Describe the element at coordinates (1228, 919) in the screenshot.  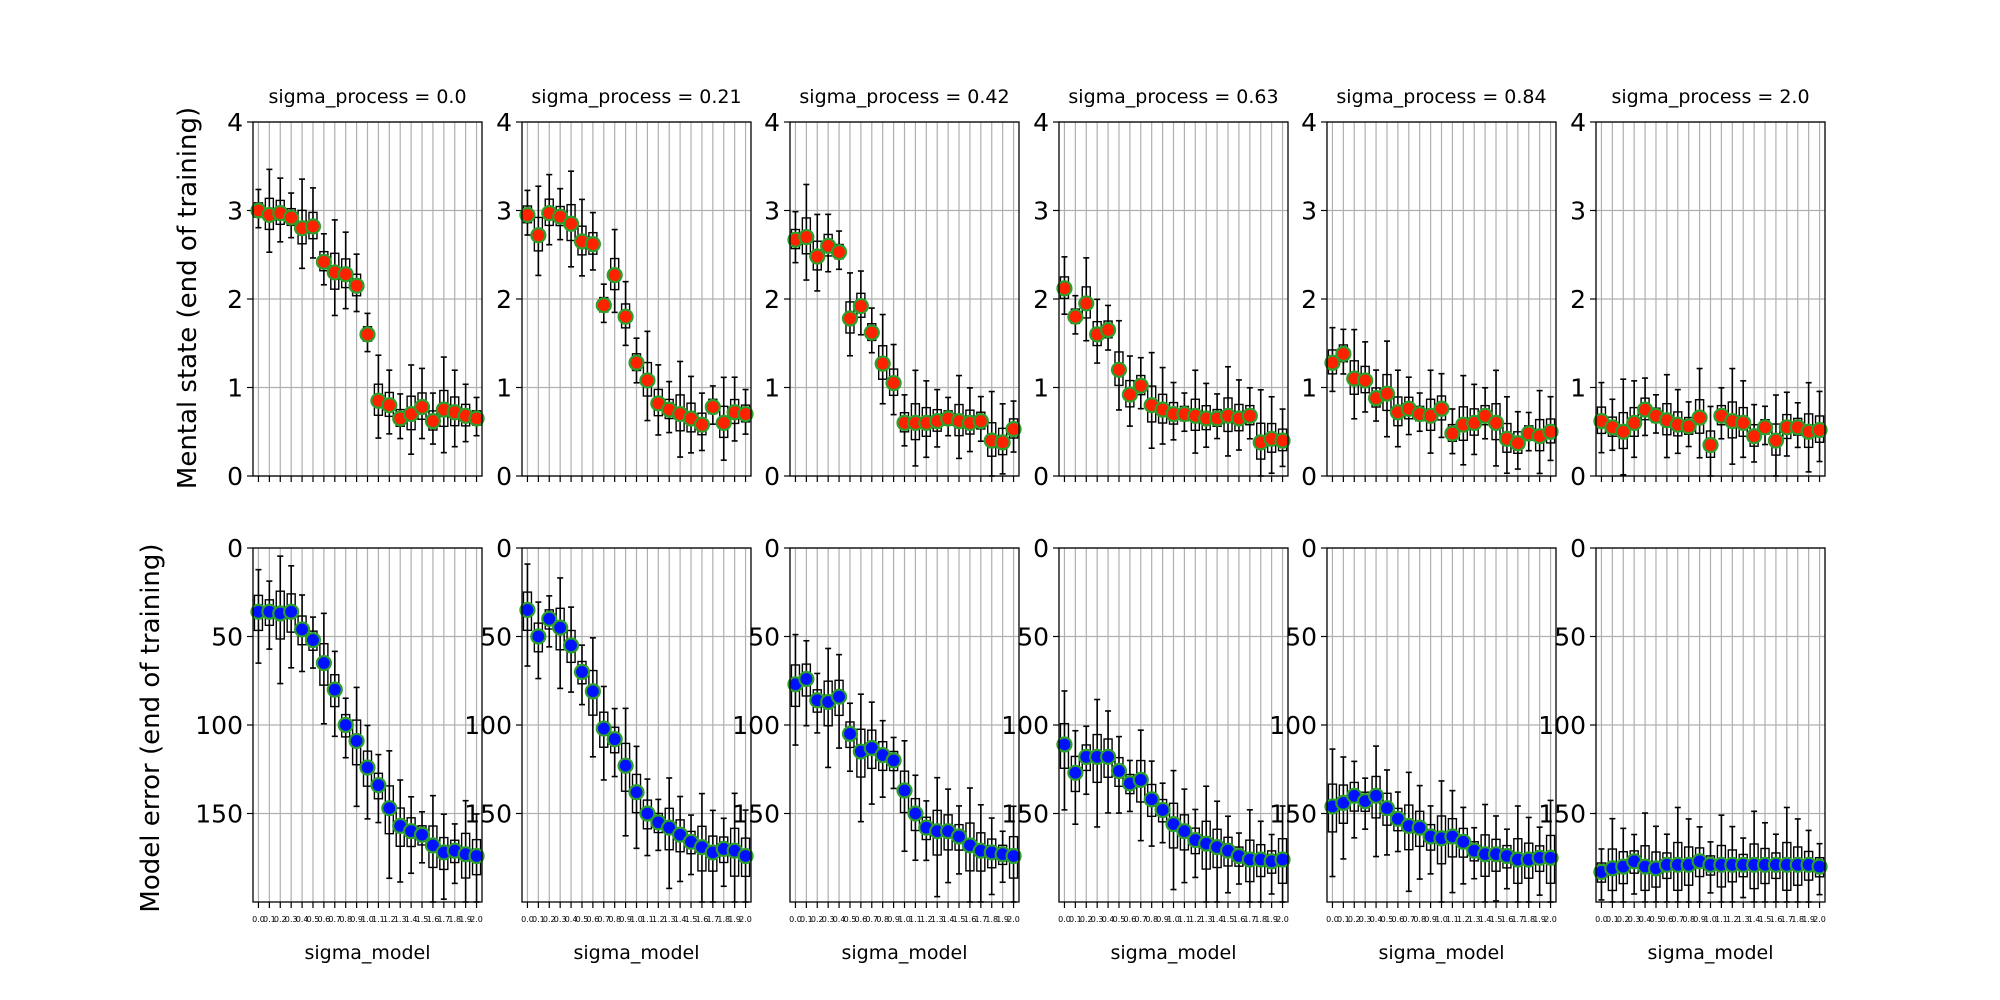
I see `x-tick-label: 1.5` at that location.